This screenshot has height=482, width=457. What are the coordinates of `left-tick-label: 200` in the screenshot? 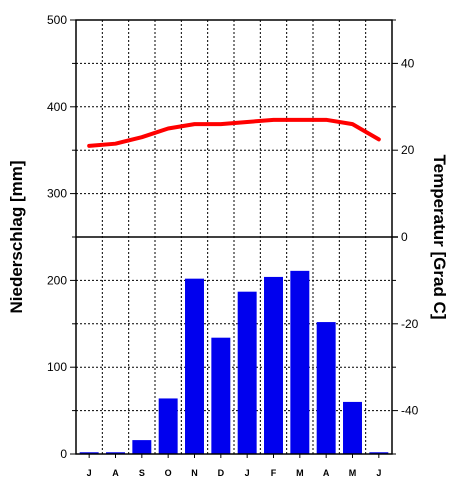 It's located at (57, 280).